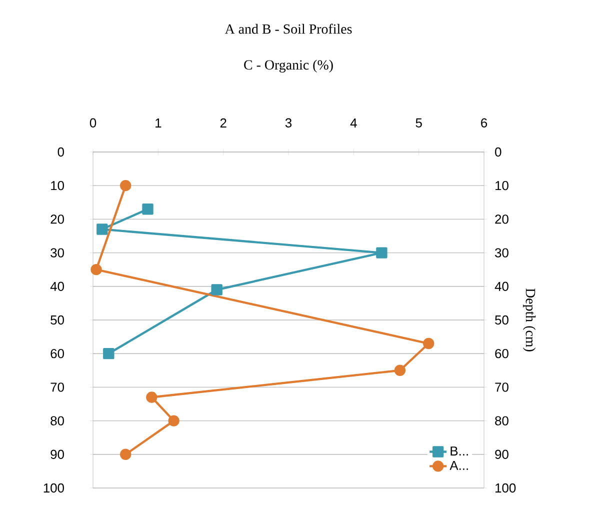 The width and height of the screenshot is (597, 517). I want to click on y2-tick-label: 10, so click(502, 185).